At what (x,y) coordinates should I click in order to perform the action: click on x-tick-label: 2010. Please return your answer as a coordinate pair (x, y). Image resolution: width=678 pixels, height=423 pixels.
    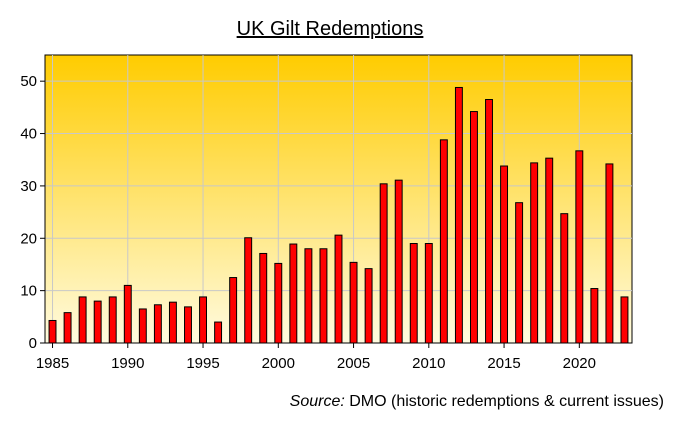
    Looking at the image, I should click on (428, 363).